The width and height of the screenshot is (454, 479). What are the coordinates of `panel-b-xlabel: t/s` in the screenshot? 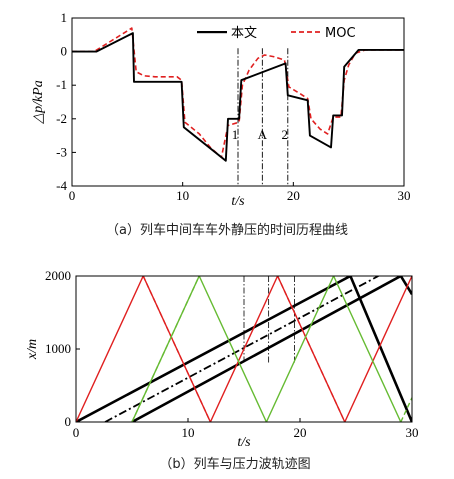 It's located at (244, 442).